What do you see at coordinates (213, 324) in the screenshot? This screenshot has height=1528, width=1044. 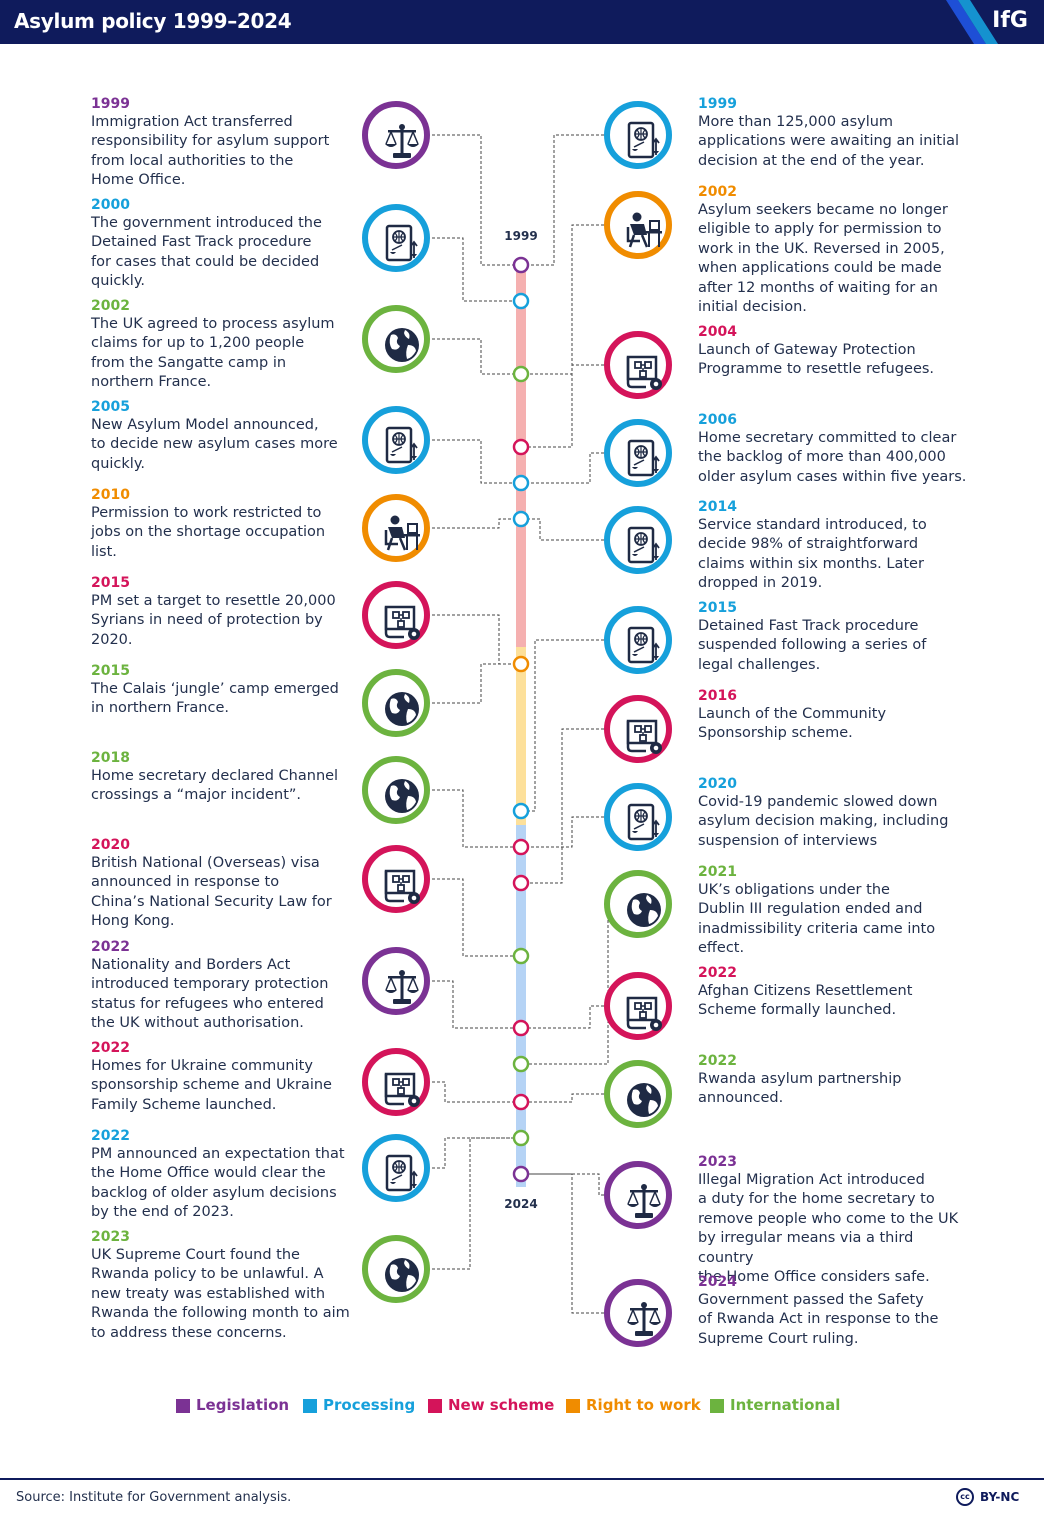 I see `event-text-line: The UK agreed to process asylum` at bounding box center [213, 324].